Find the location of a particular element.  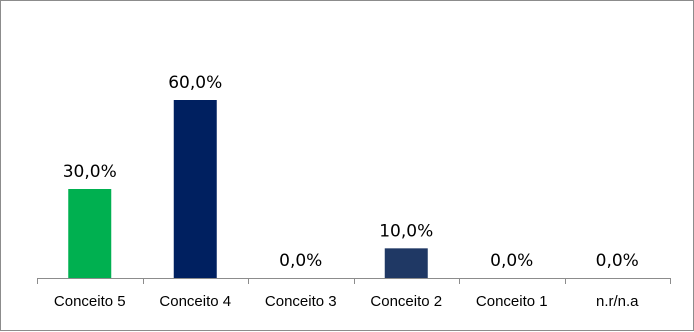

data-label: 30,0% is located at coordinates (90, 172).